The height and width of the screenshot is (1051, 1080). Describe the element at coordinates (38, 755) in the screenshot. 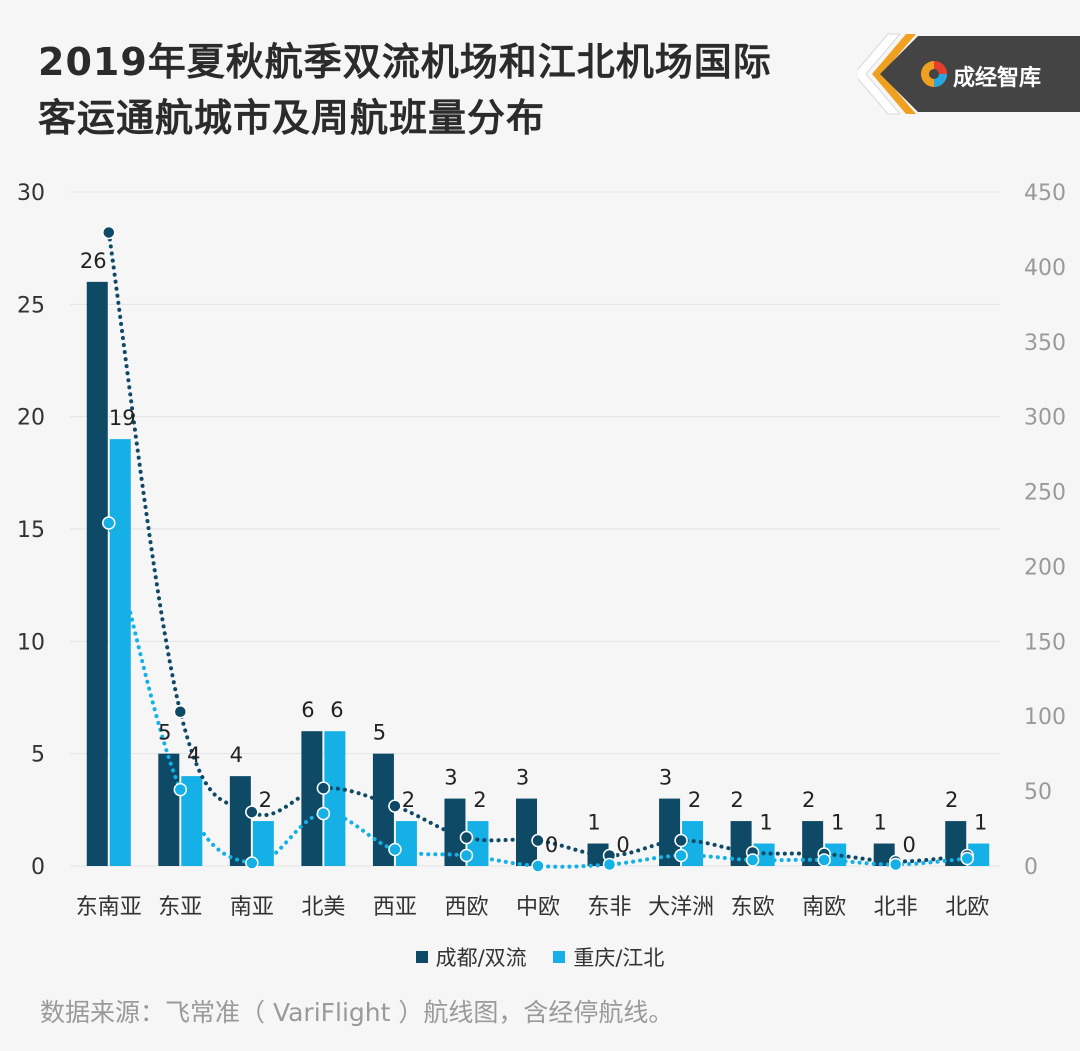

I see `y-tick-label: 5` at that location.